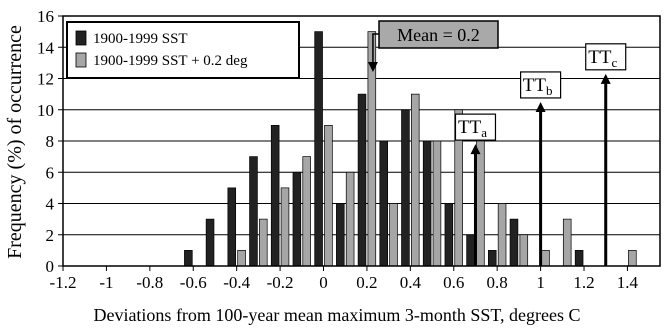  I want to click on y-tick-label: 6, so click(50, 172).